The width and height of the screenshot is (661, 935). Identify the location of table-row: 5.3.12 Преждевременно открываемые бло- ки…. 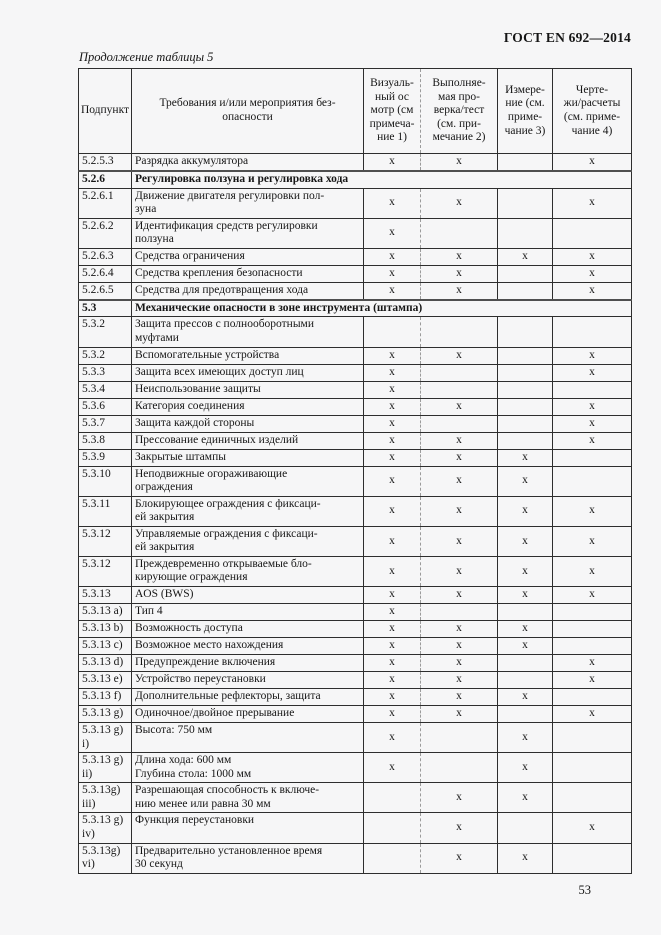
(355, 571).